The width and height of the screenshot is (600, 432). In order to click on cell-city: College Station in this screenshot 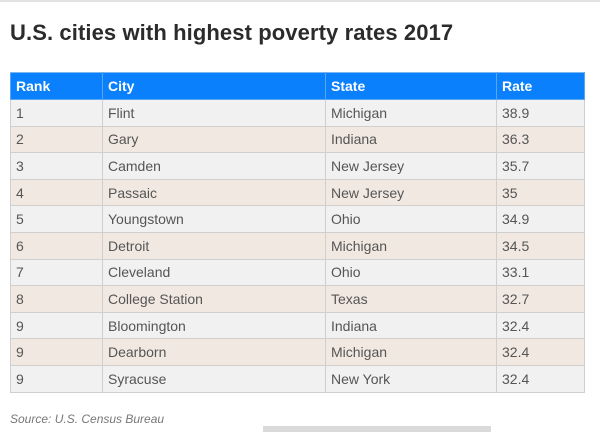, I will do `click(214, 299)`.